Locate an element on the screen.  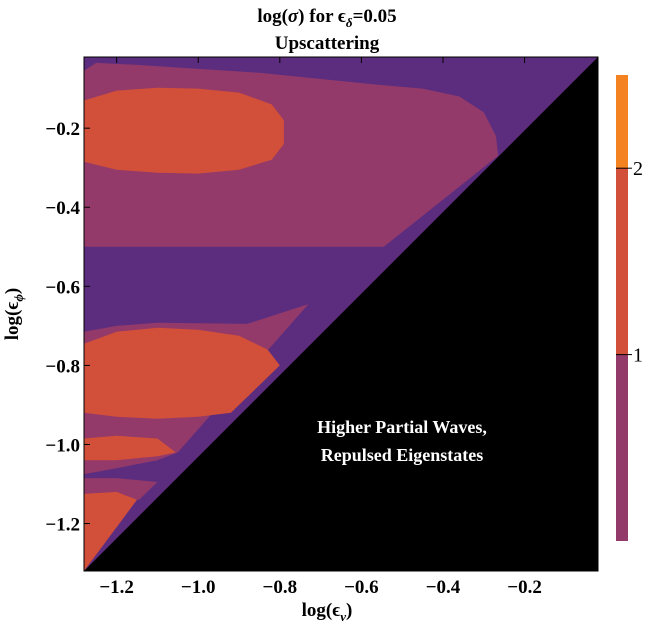
chart-title-line2: Upscattering is located at coordinates (327, 43).